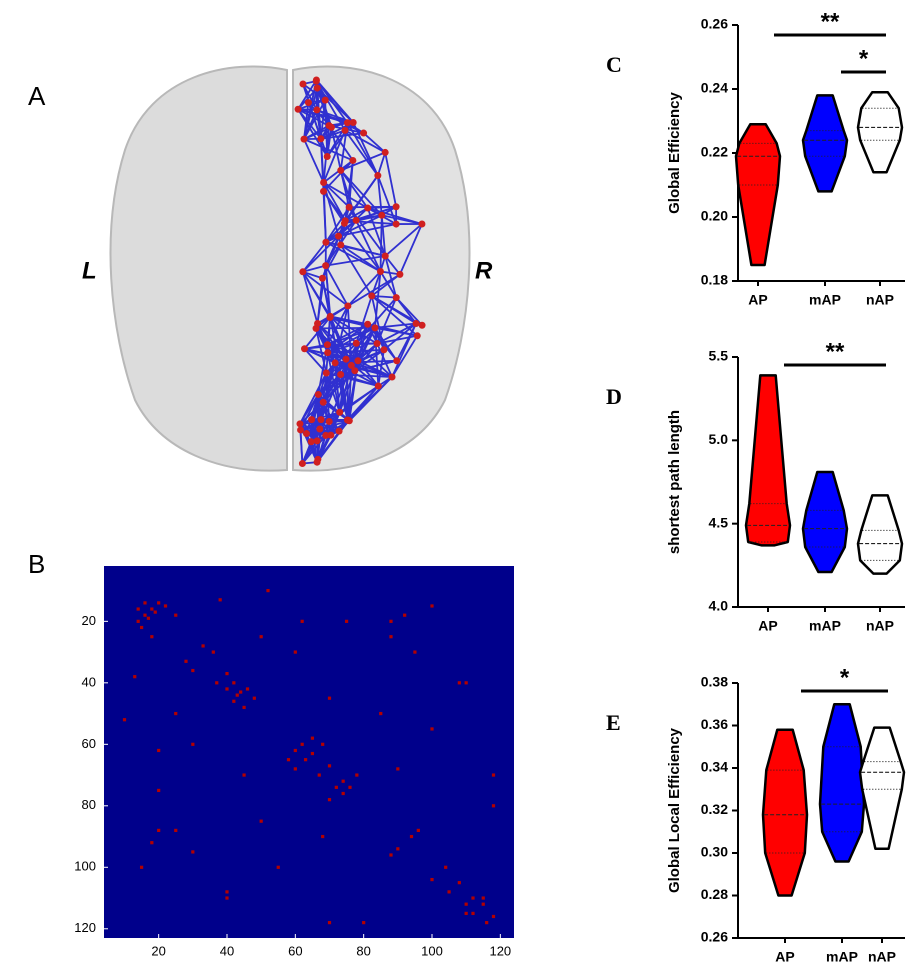 This screenshot has height=970, width=914. Describe the element at coordinates (614, 64) in the screenshot. I see `panel-label: C` at that location.